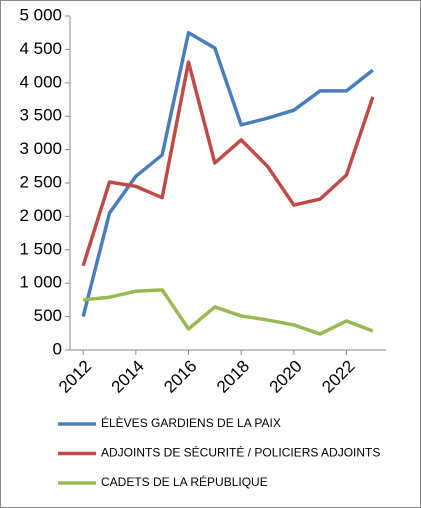 The width and height of the screenshot is (421, 508). I want to click on y-tick-label: 4 500, so click(40, 48).